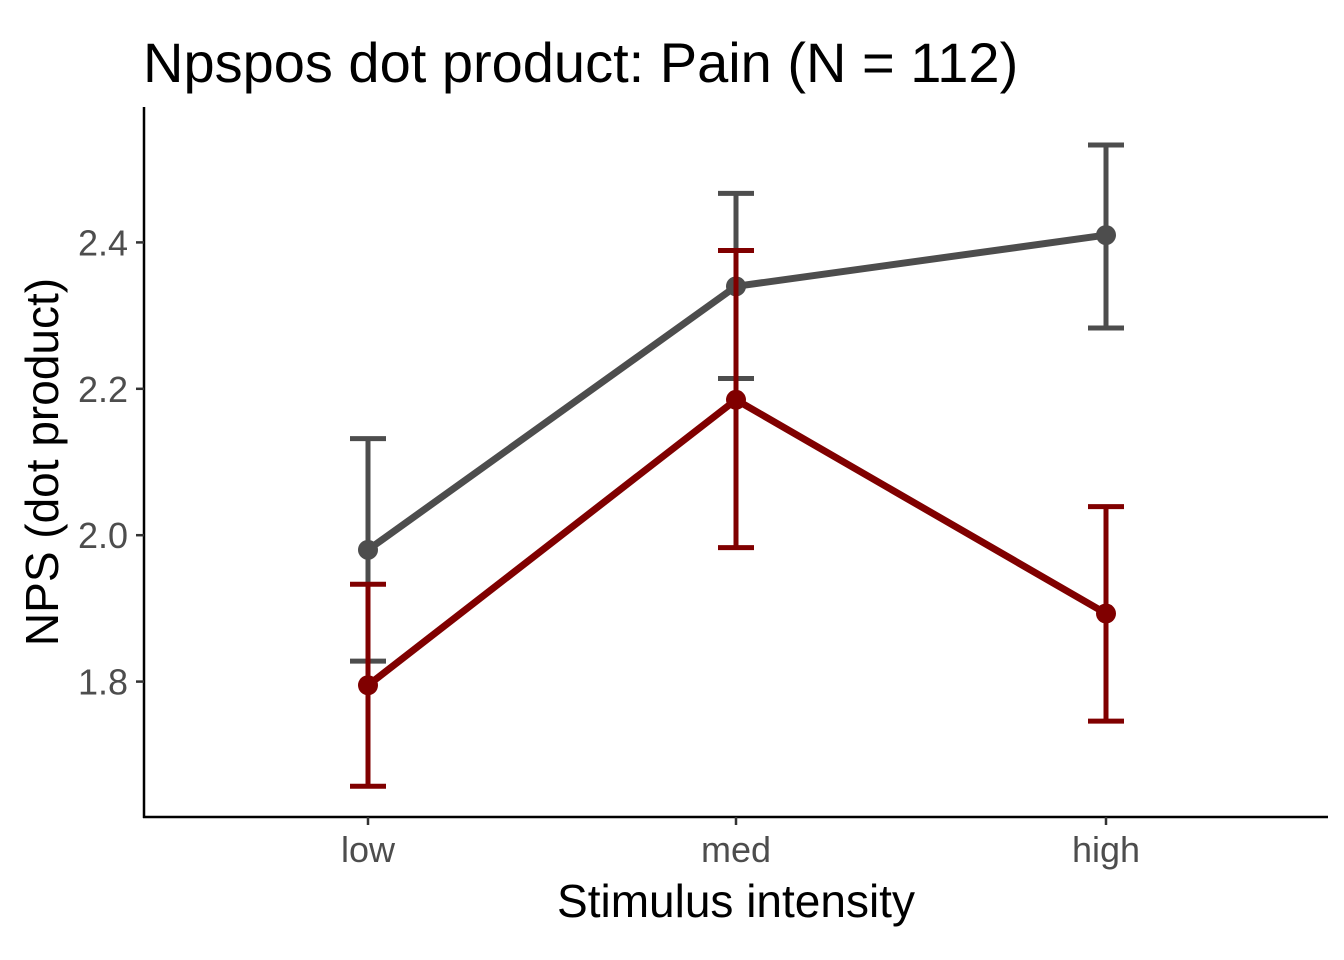  Describe the element at coordinates (42, 462) in the screenshot. I see `y-axis-title: NPS (dot product)` at that location.